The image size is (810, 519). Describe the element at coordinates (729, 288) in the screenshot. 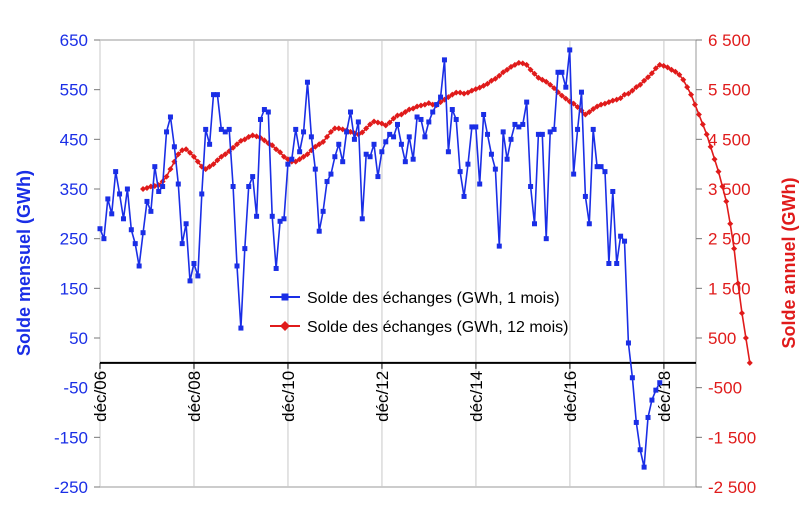

I see `right-tick-label: 1 500` at that location.